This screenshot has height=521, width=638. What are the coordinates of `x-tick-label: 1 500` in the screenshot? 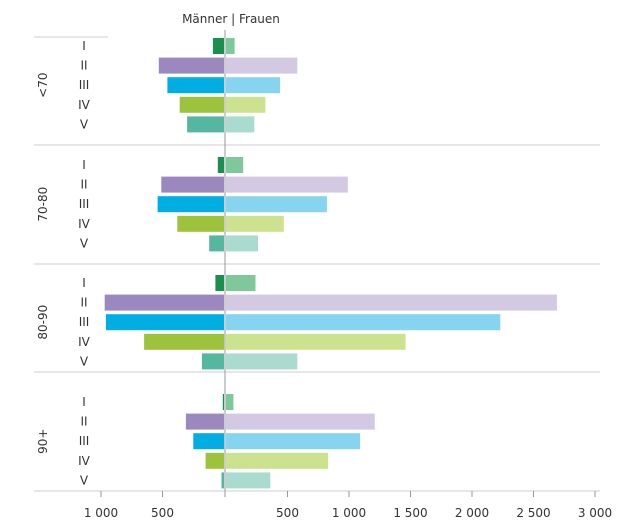 It's located at (410, 513).